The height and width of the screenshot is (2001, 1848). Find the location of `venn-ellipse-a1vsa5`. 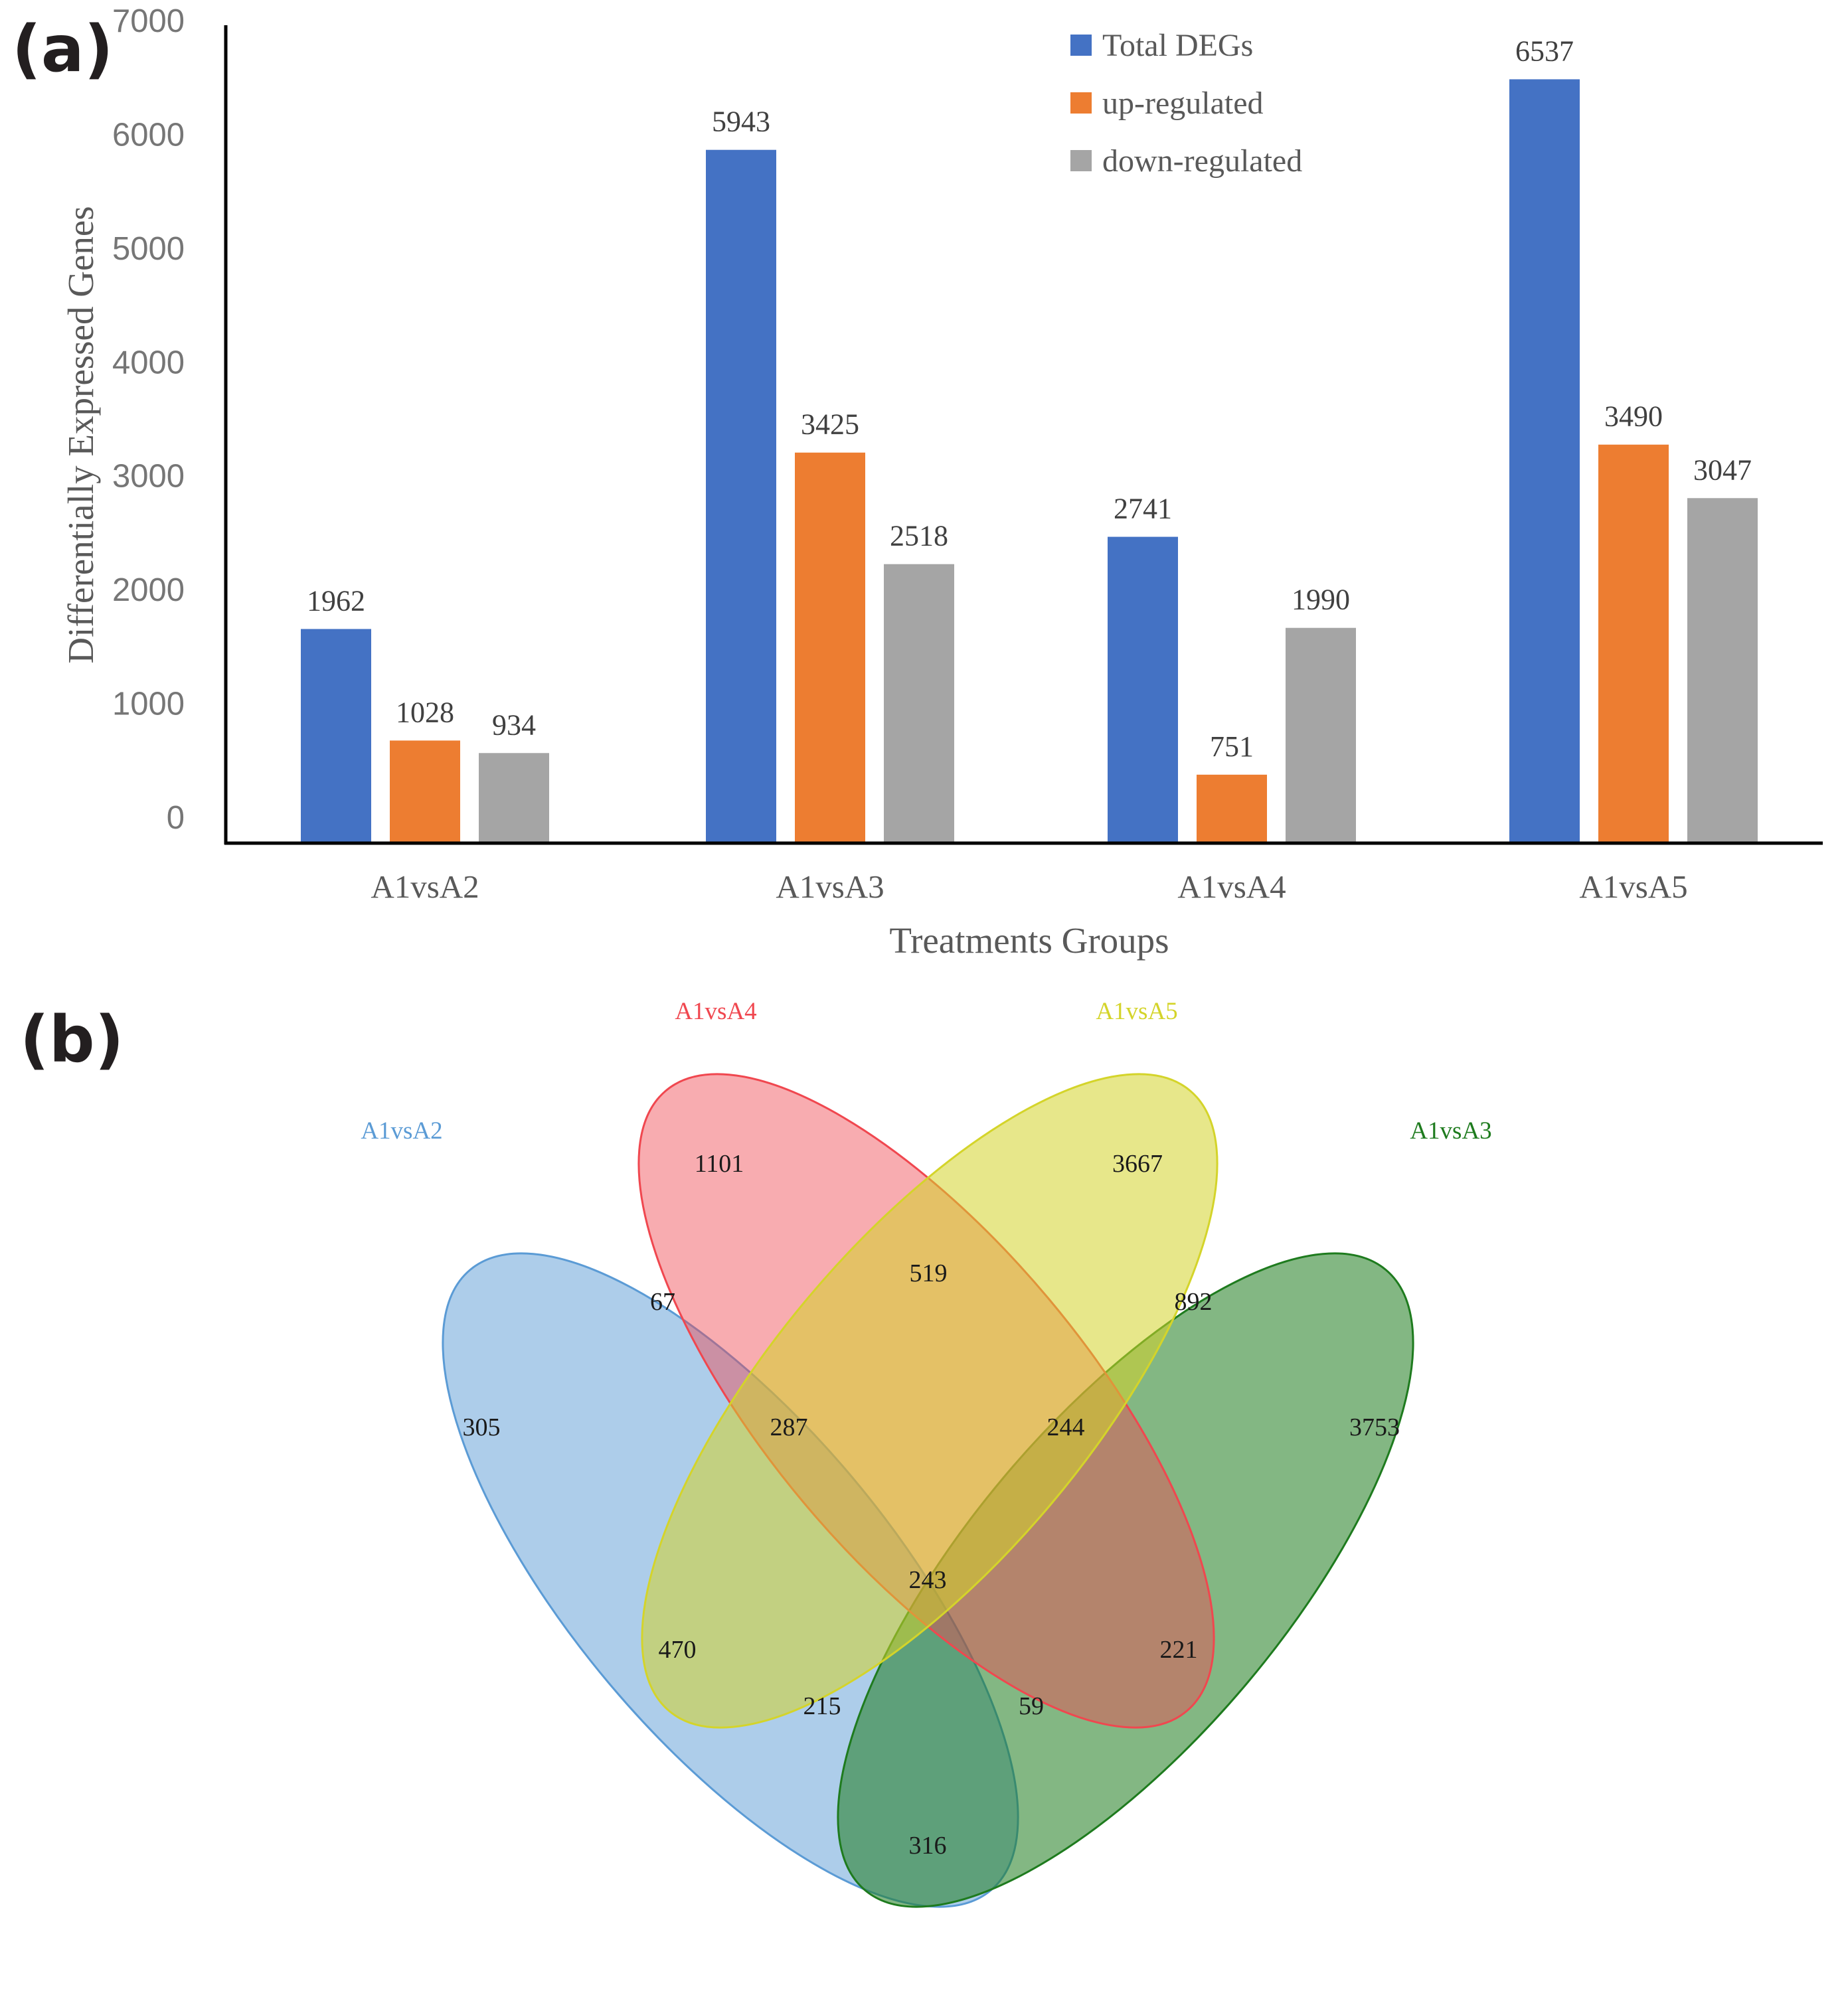

venn-ellipse-a1vsa5 is located at coordinates (930, 1401).